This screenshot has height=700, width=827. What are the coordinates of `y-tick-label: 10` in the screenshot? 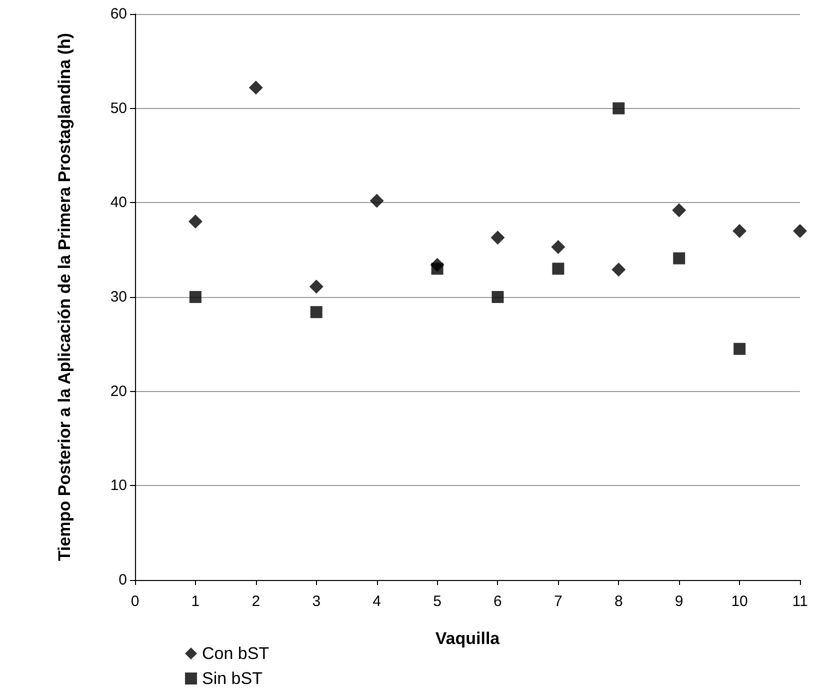 It's located at (118, 485).